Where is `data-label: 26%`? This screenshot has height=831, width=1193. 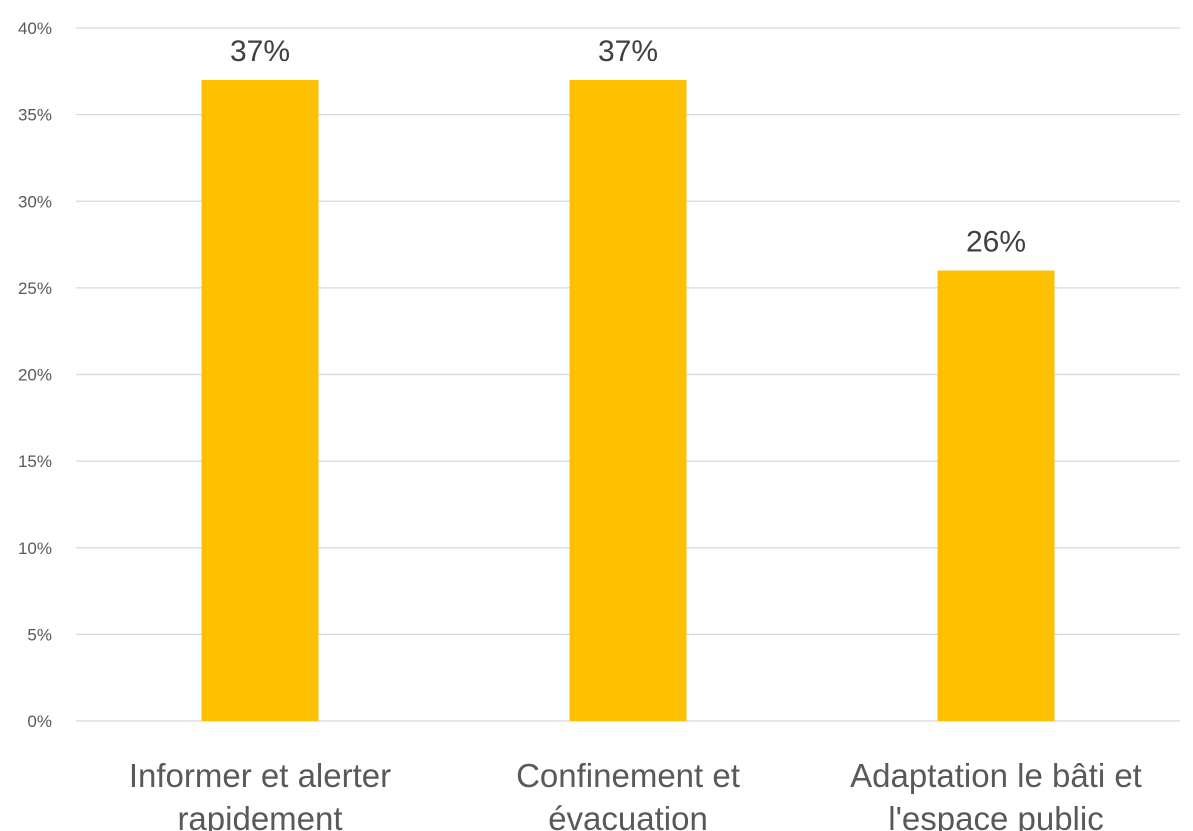
data-label: 26% is located at coordinates (996, 242).